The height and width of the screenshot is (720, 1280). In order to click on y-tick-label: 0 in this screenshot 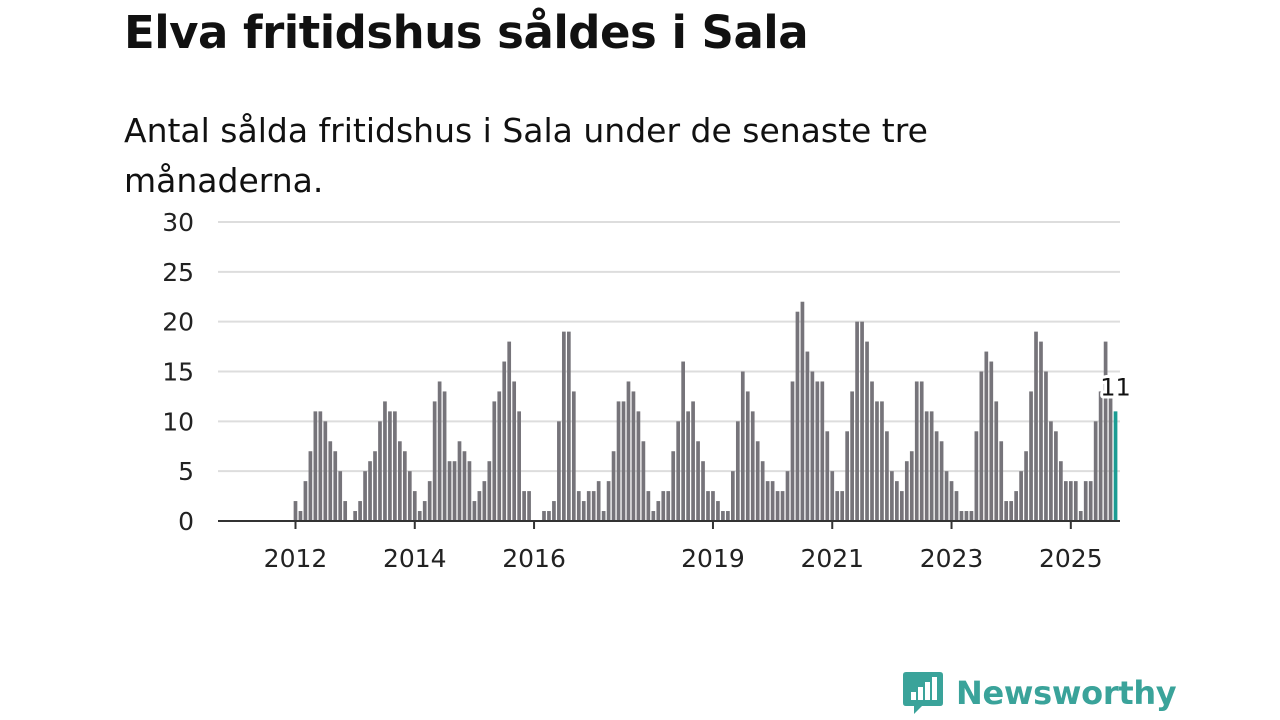, I will do `click(186, 521)`.